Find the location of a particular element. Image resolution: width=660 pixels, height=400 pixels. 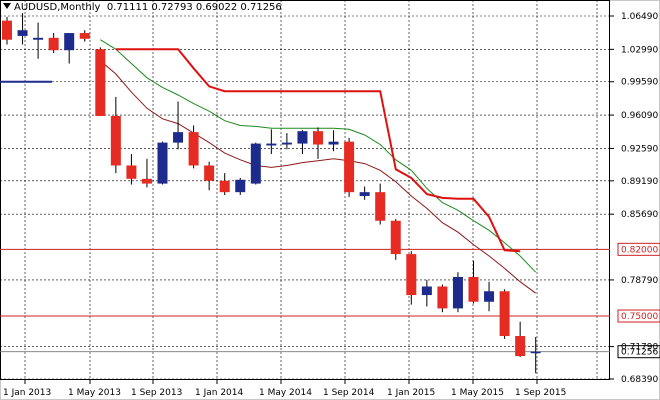

x-tick-label: 1 Jan 2013 is located at coordinates (27, 393).